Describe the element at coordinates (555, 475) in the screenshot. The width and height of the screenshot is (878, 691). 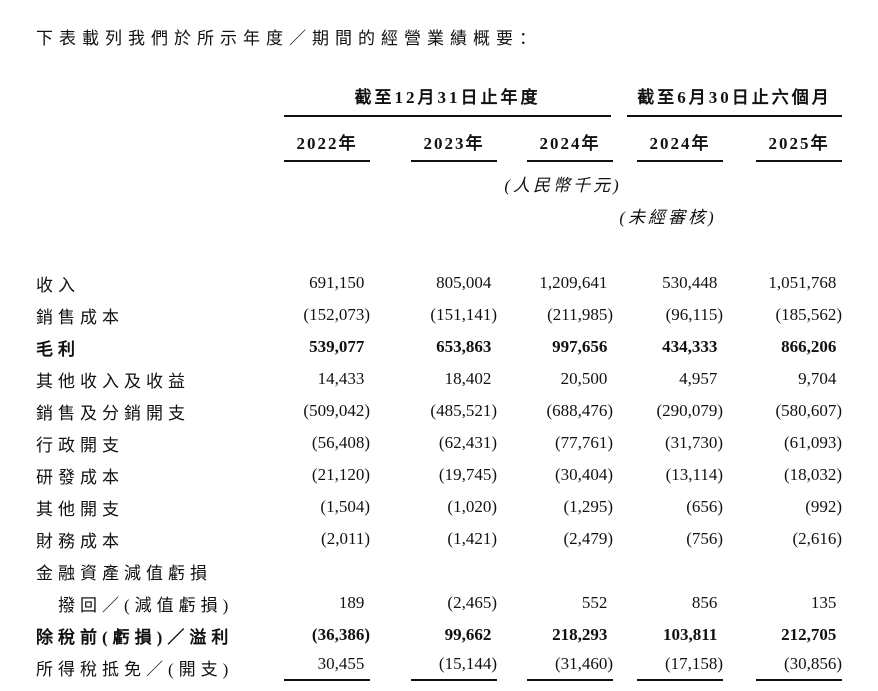
I see `value-cell: (30,404)` at that location.